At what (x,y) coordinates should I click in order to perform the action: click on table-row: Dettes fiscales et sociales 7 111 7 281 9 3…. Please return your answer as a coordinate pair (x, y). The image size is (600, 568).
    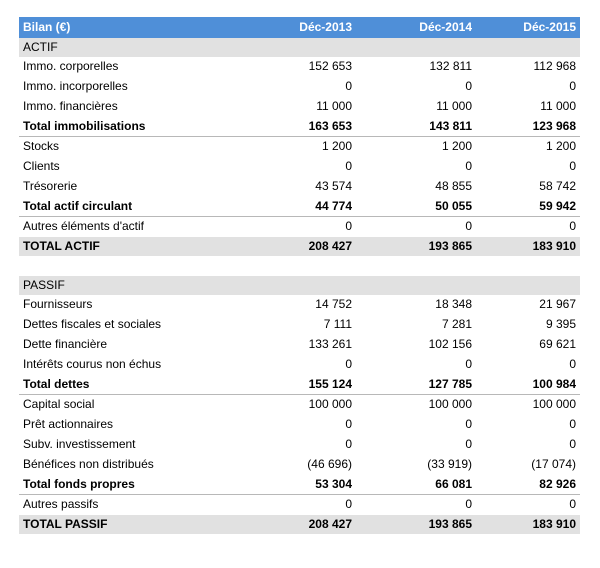
    Looking at the image, I should click on (299, 324).